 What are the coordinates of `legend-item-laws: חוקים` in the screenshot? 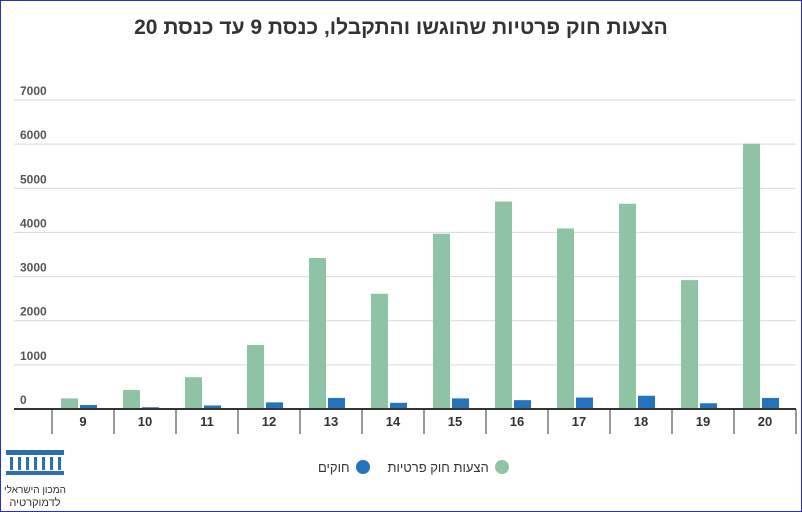 It's located at (344, 467).